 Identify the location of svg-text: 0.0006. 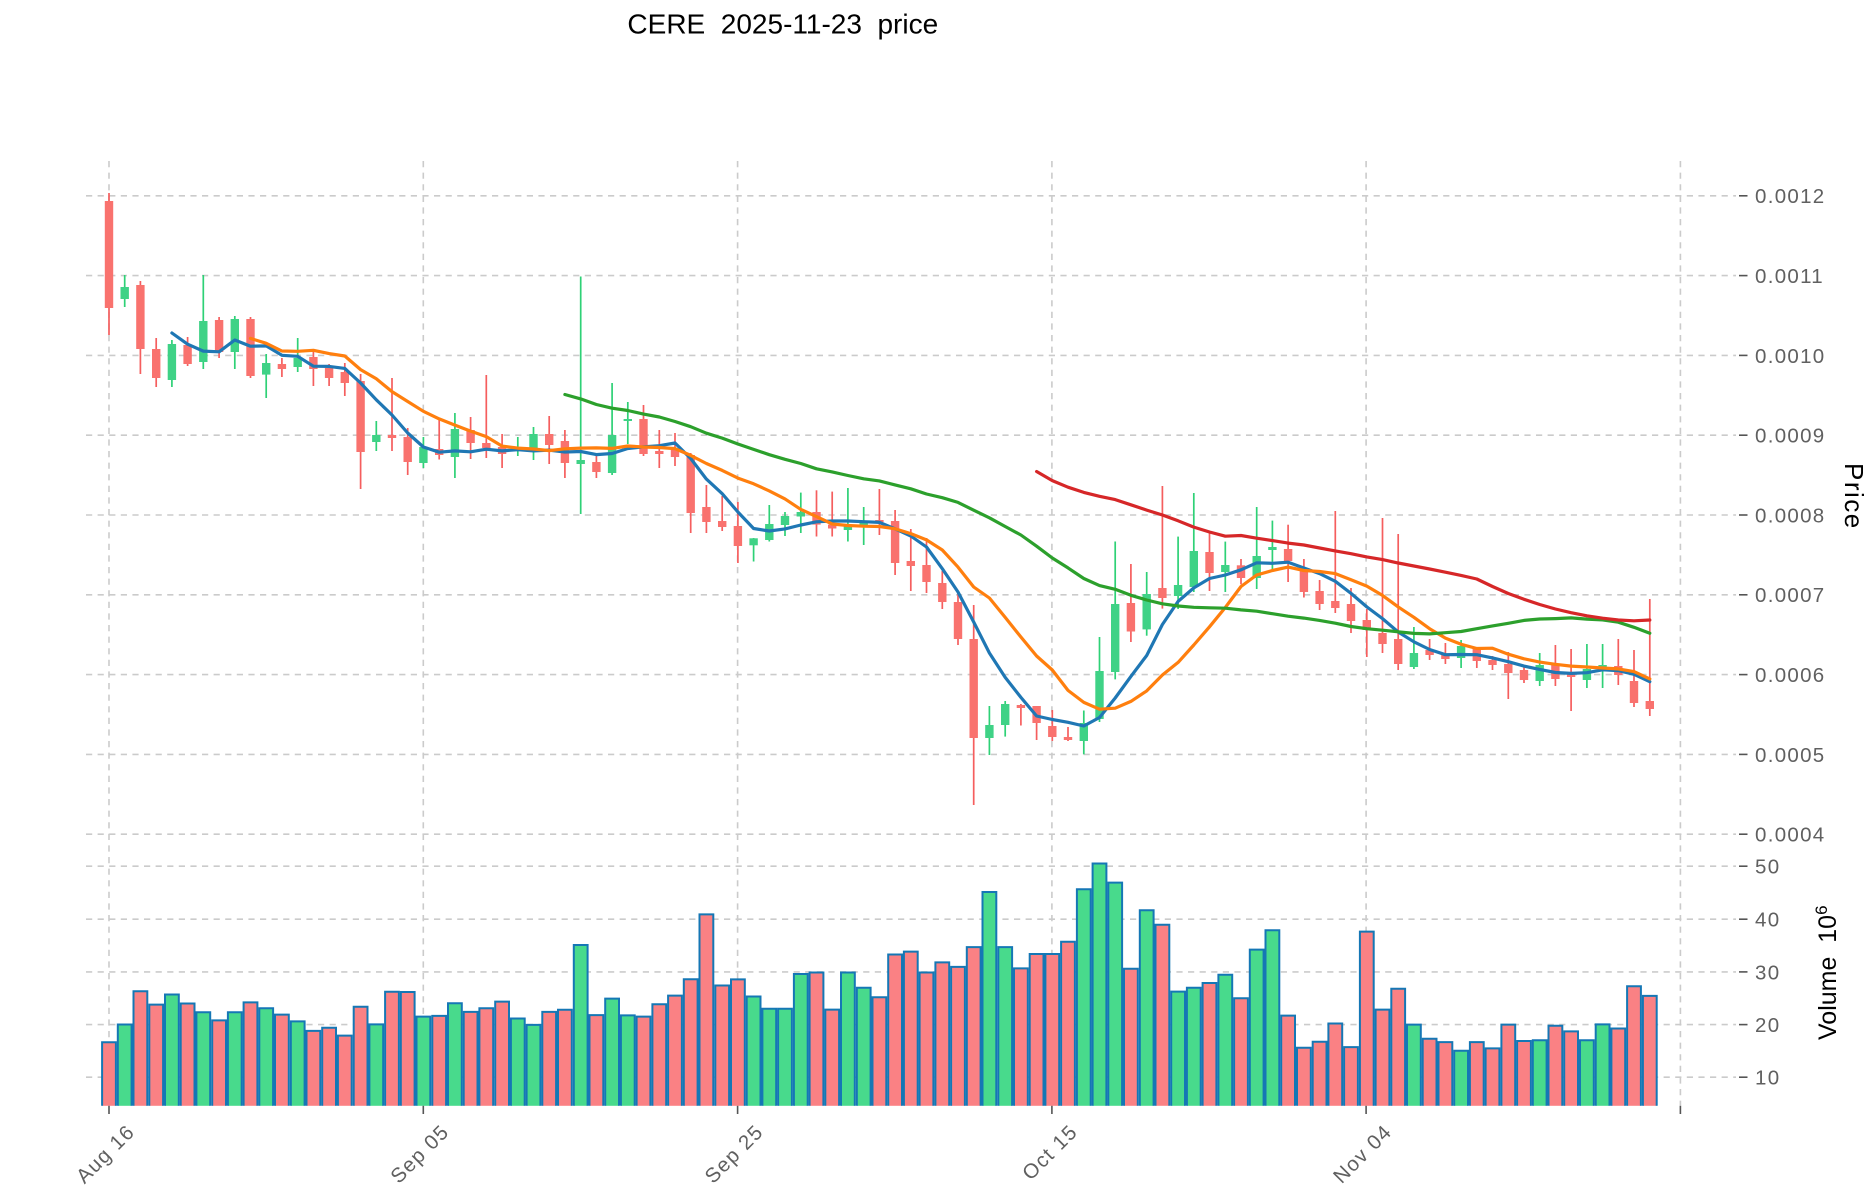
(1790, 675).